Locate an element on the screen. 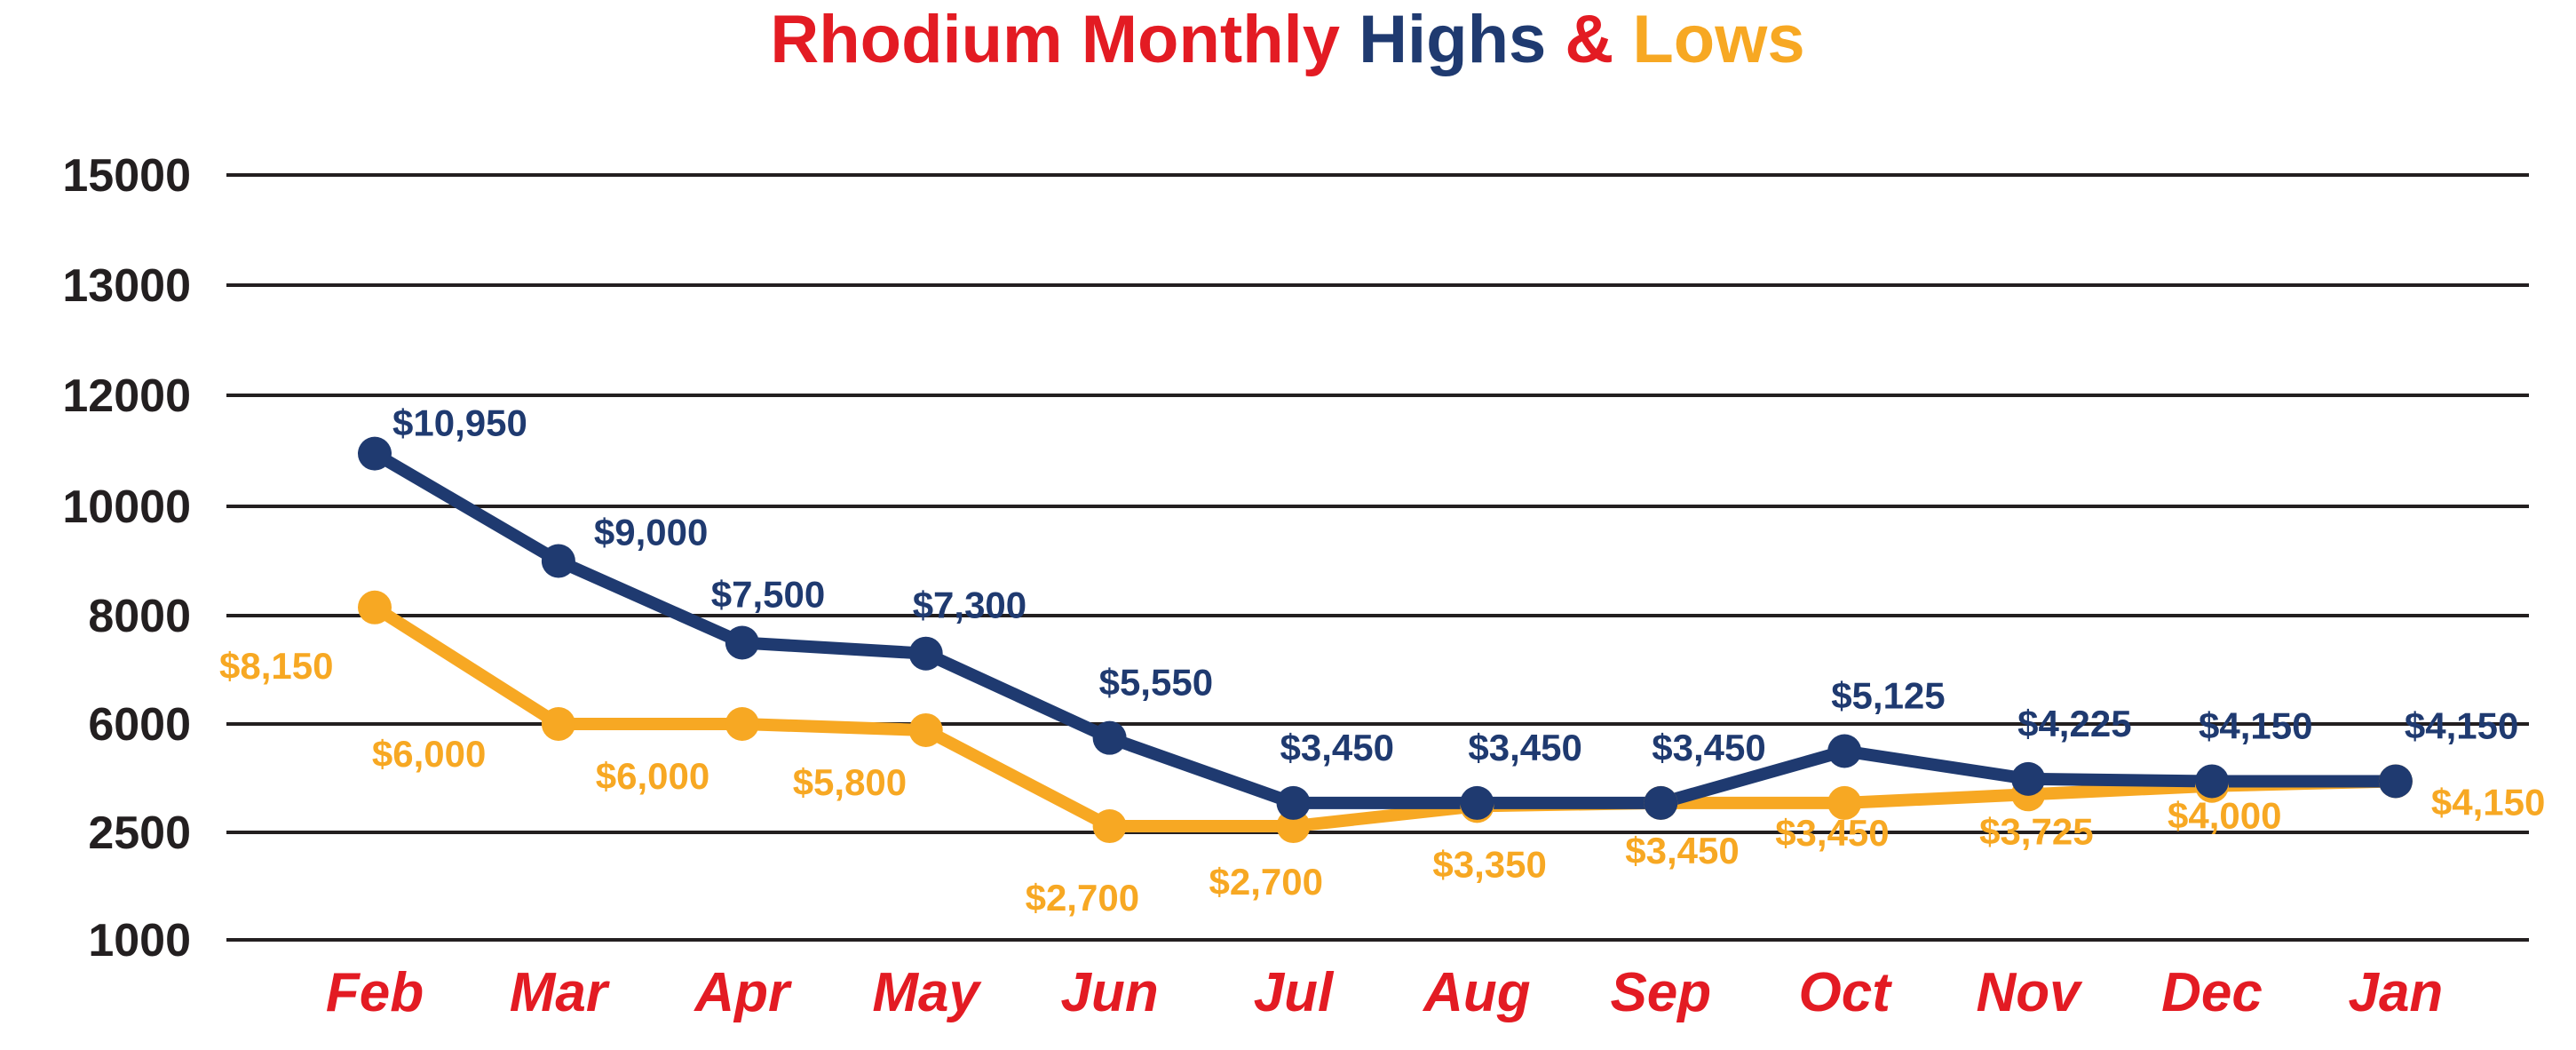 The image size is (2576, 1050). x-tick-label: Mar is located at coordinates (560, 992).